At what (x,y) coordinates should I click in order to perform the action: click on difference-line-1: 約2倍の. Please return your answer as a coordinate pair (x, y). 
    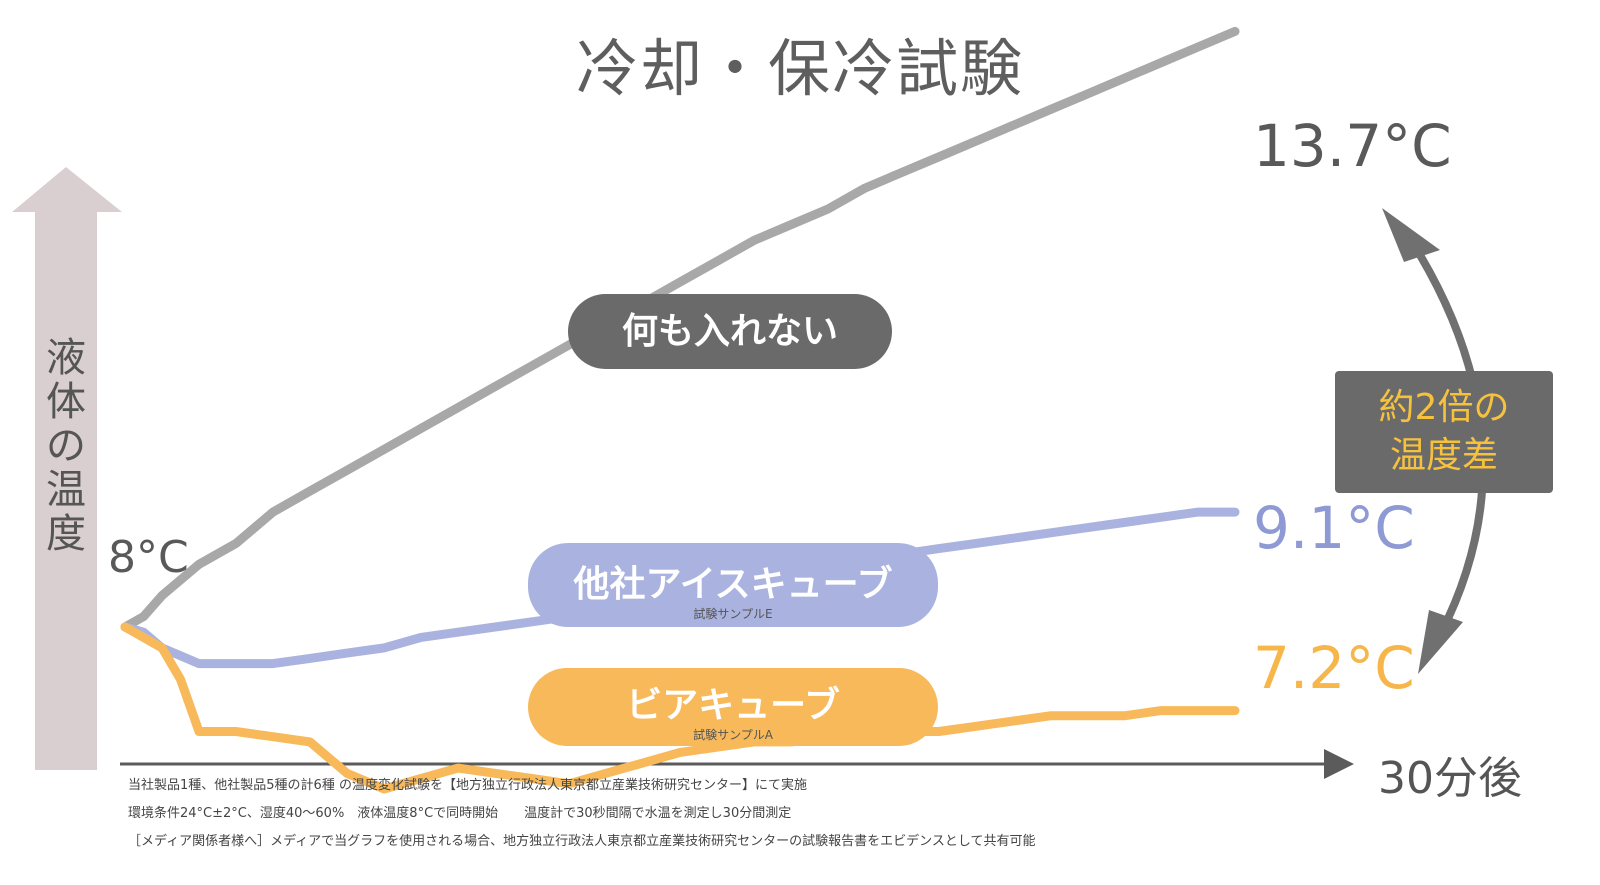
    Looking at the image, I should click on (1444, 407).